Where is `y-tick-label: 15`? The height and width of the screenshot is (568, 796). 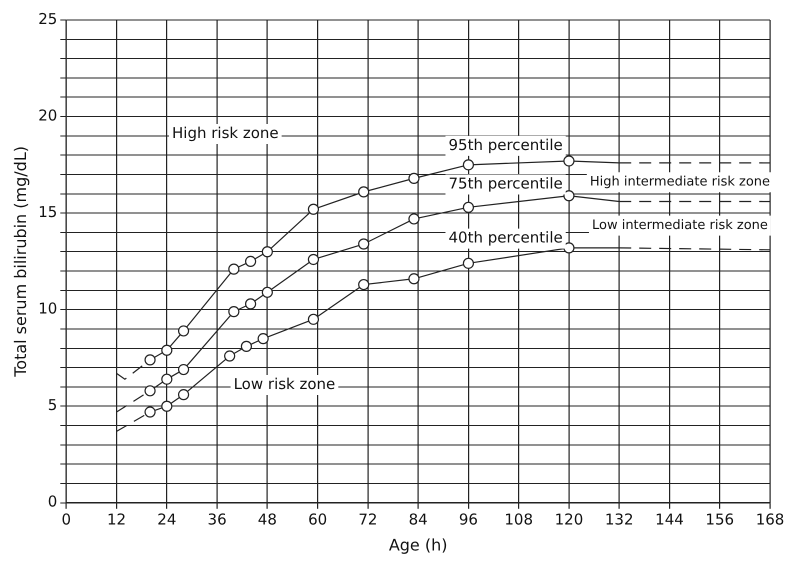 y-tick-label: 15 is located at coordinates (48, 212).